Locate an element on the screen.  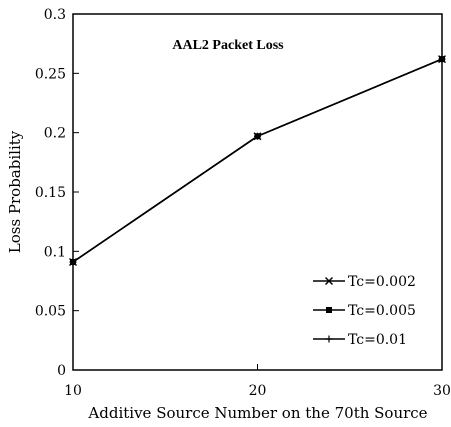
legend-label: Tc=0.01 is located at coordinates (377, 340).